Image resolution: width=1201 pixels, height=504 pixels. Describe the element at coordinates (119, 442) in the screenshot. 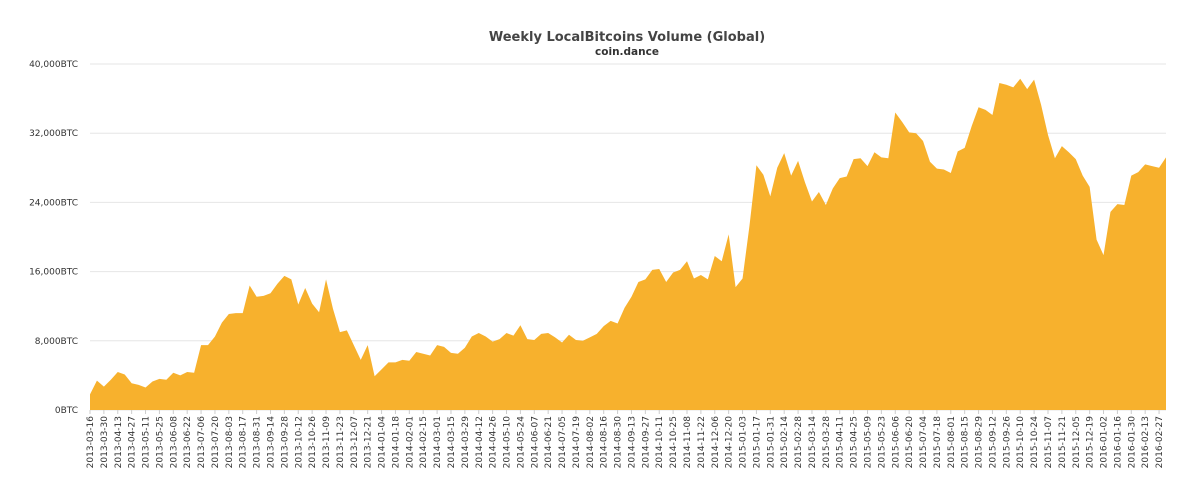

I see `x-tick-label: 2013-04-13` at that location.